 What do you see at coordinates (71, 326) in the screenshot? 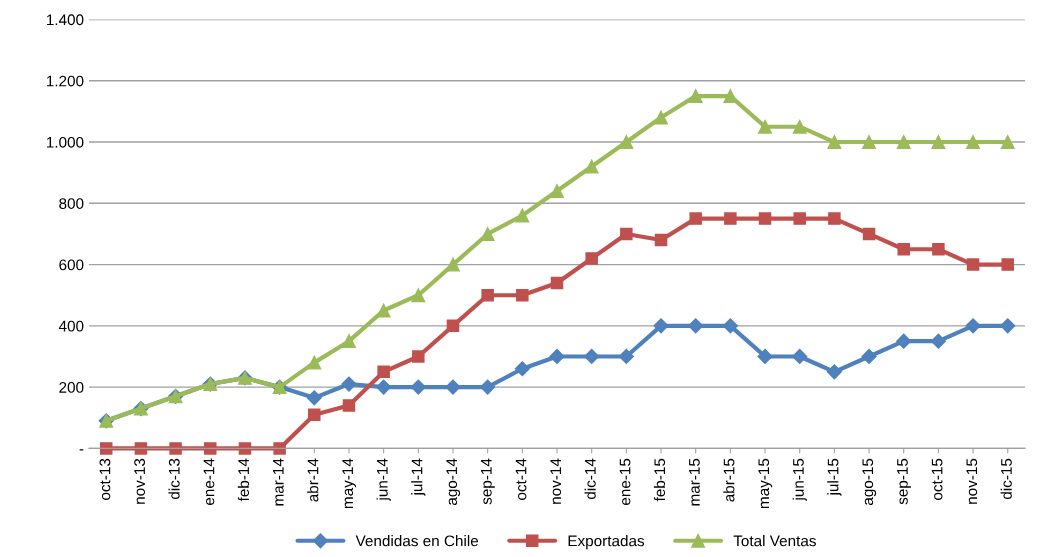
I see `y-tick-label: 400` at bounding box center [71, 326].